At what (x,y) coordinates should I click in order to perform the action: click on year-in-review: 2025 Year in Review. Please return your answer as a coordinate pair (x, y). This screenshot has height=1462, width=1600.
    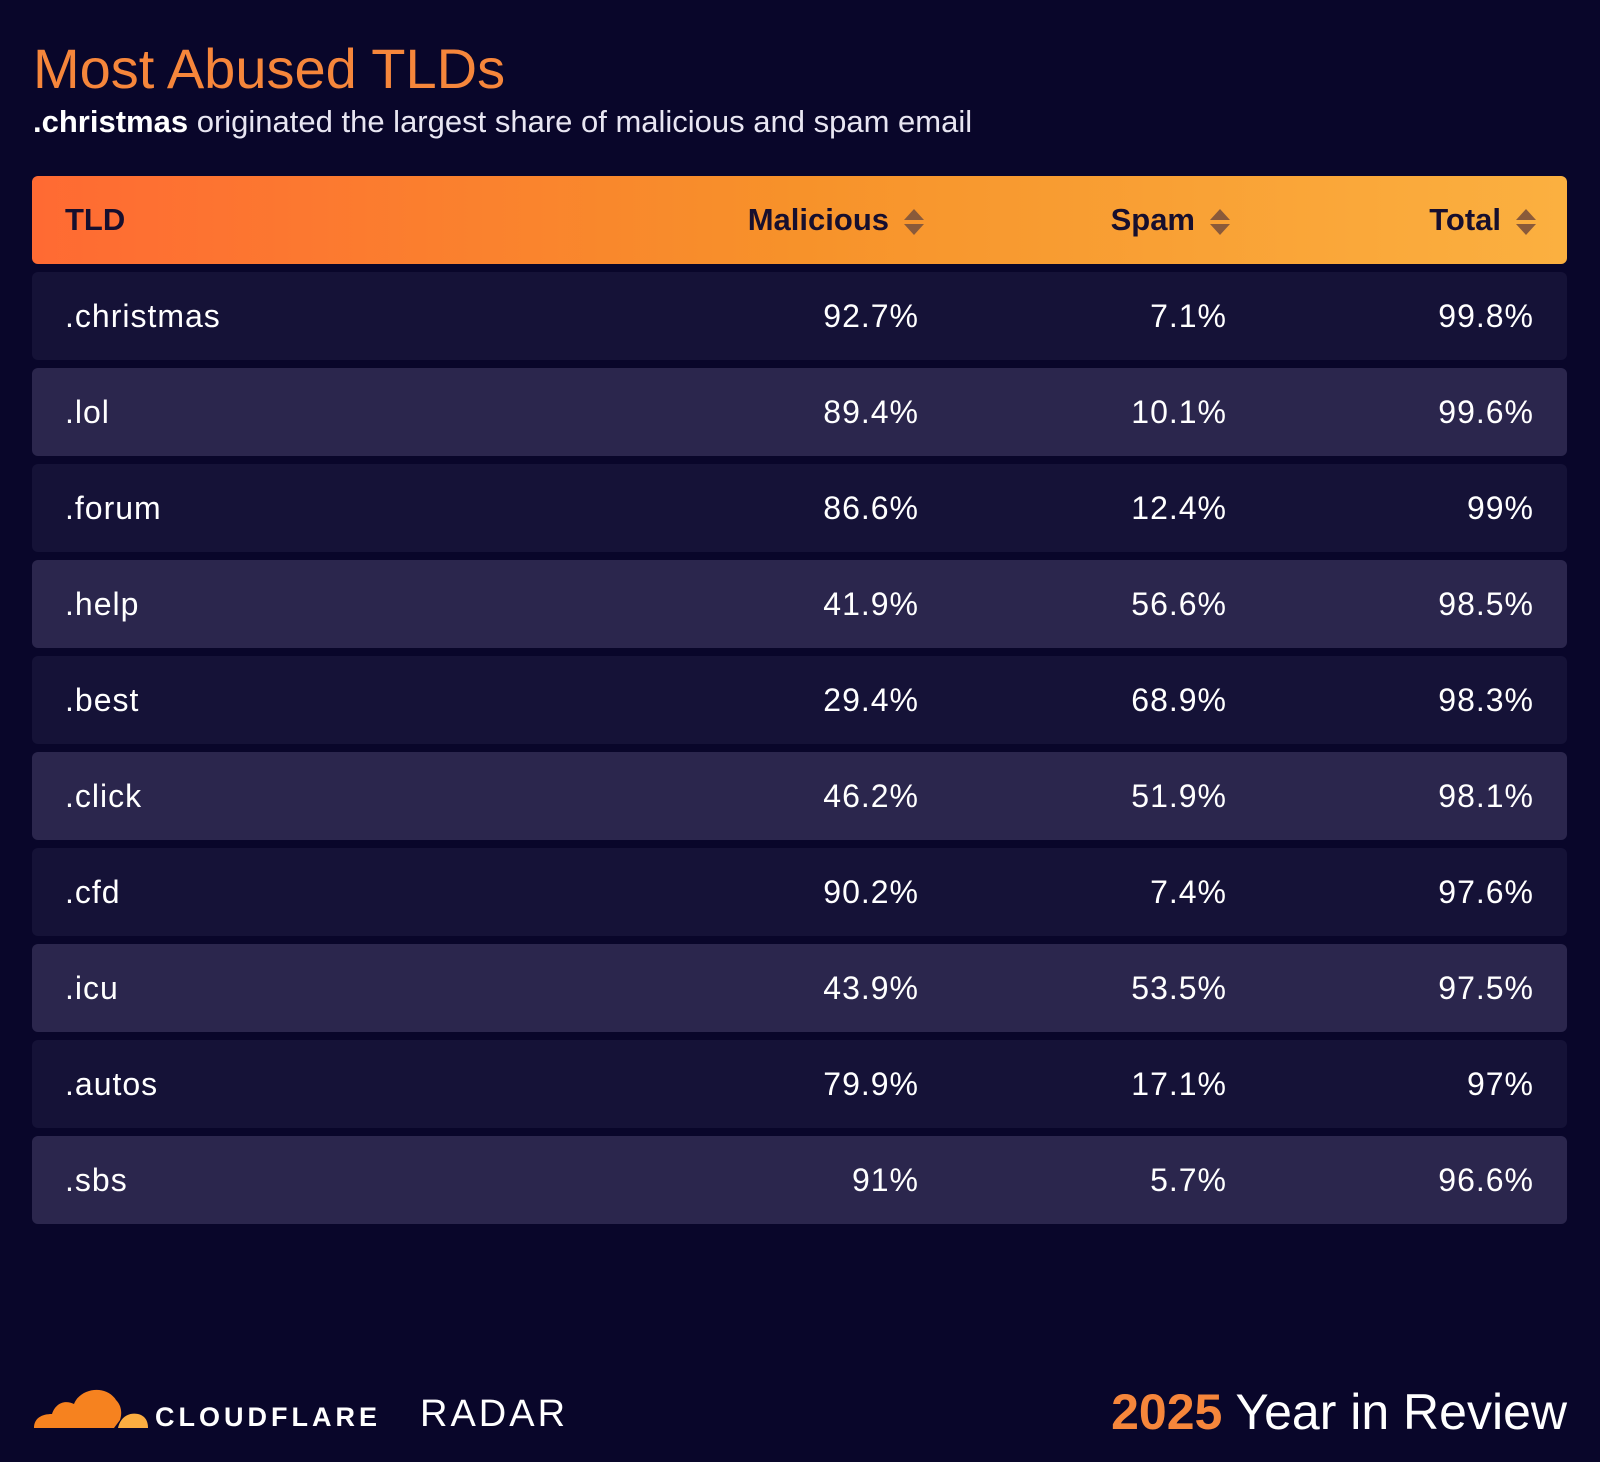
    Looking at the image, I should click on (1339, 1412).